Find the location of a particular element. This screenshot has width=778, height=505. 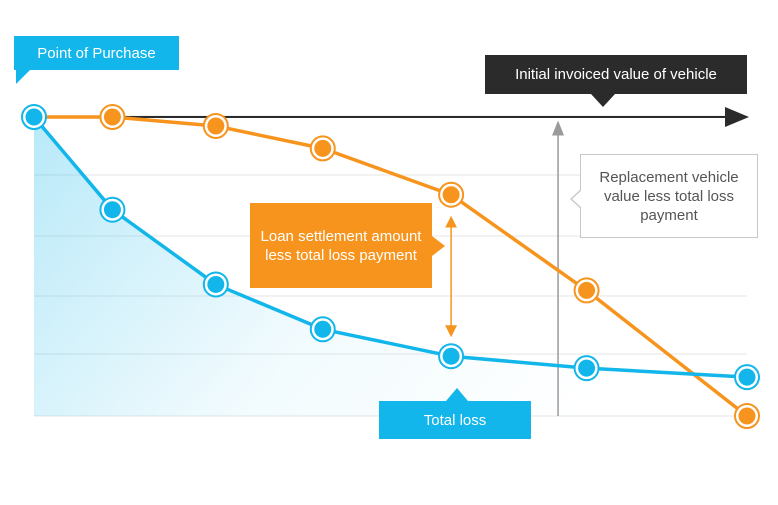

total-loss-label: Total loss is located at coordinates (455, 413).